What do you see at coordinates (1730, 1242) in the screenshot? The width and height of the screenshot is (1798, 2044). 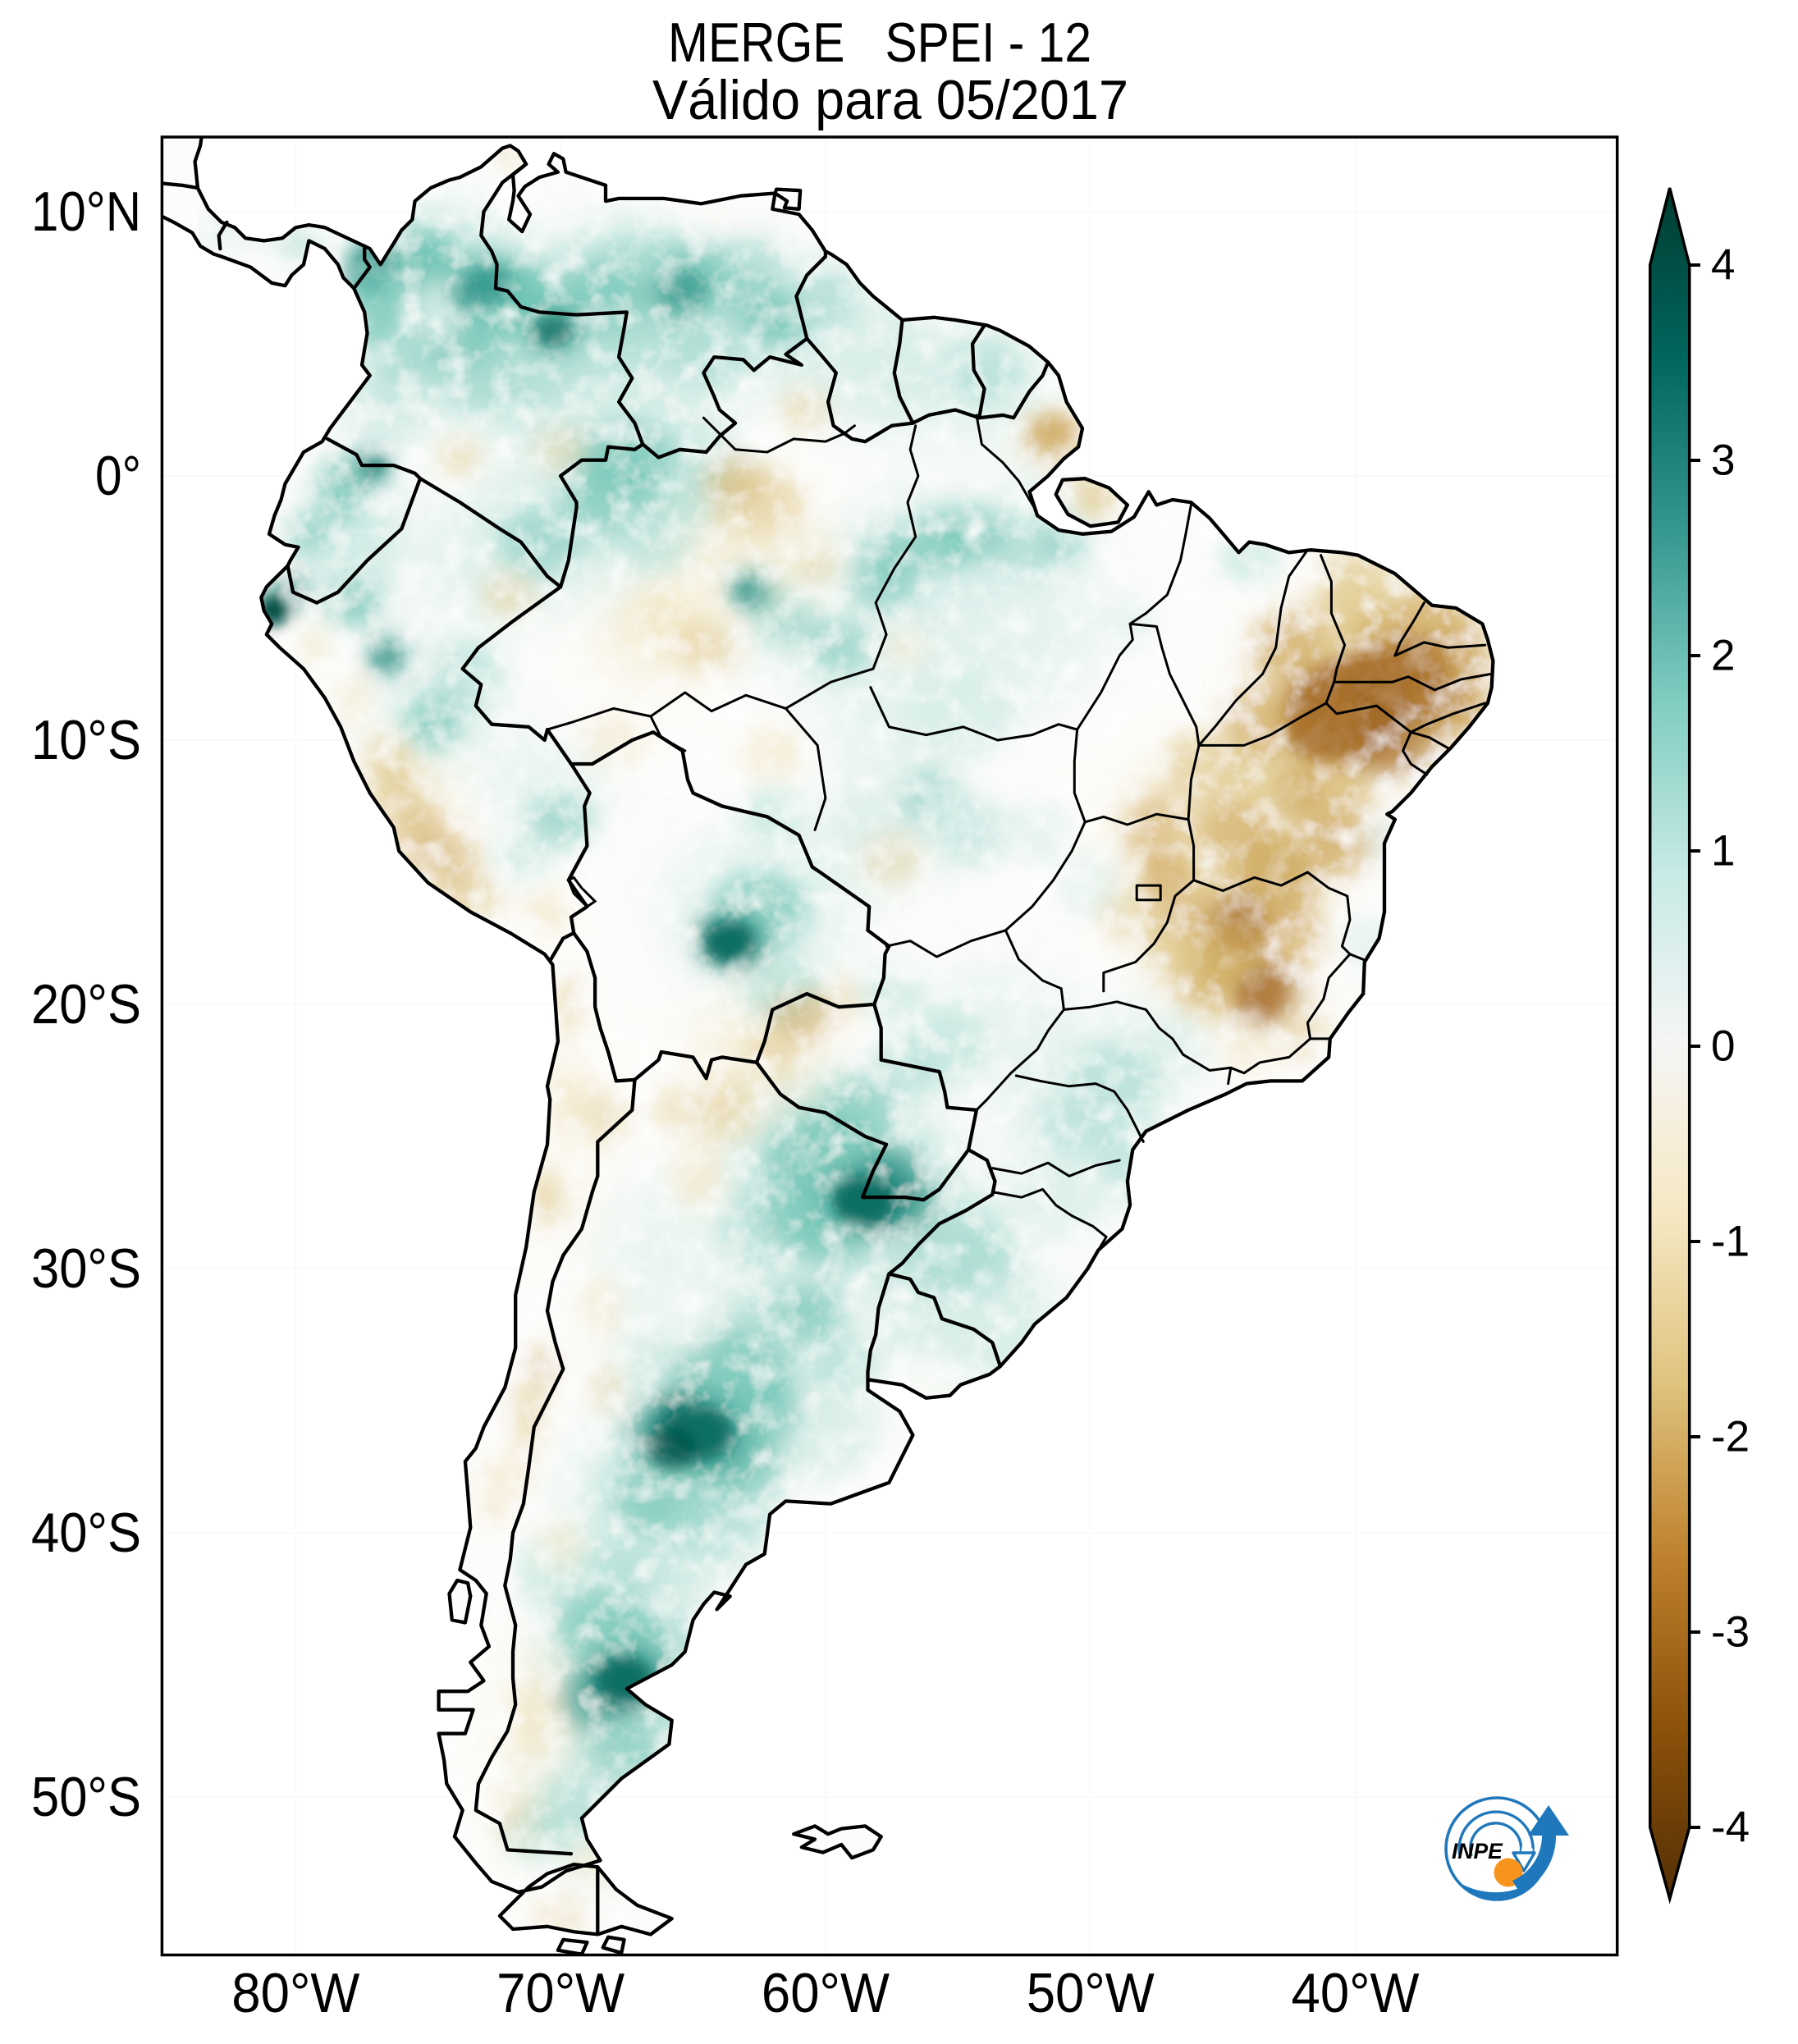 I see `svg-text: -1` at bounding box center [1730, 1242].